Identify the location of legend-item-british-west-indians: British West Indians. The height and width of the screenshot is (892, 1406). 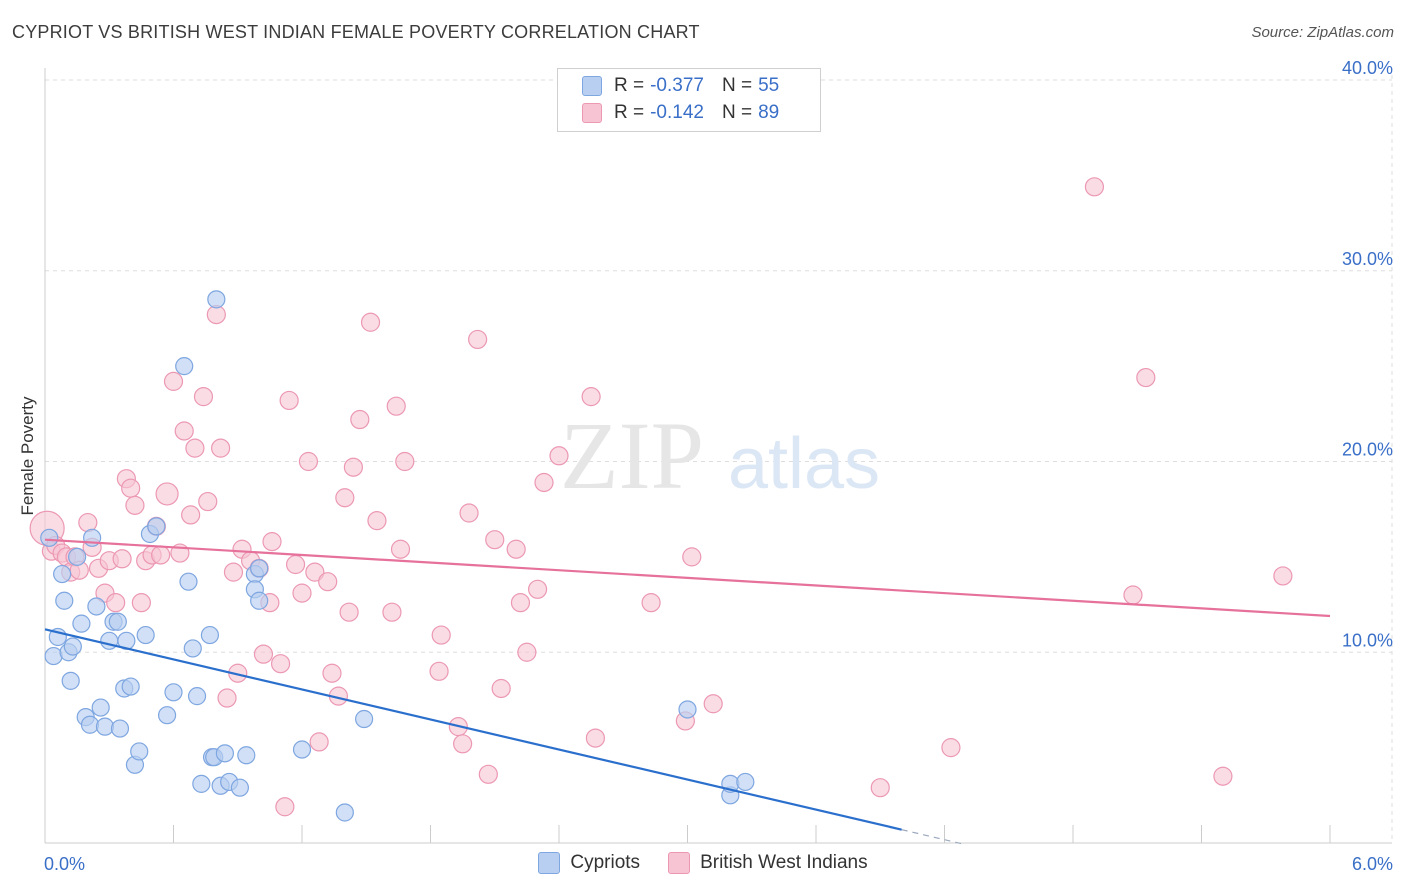
(768, 863).